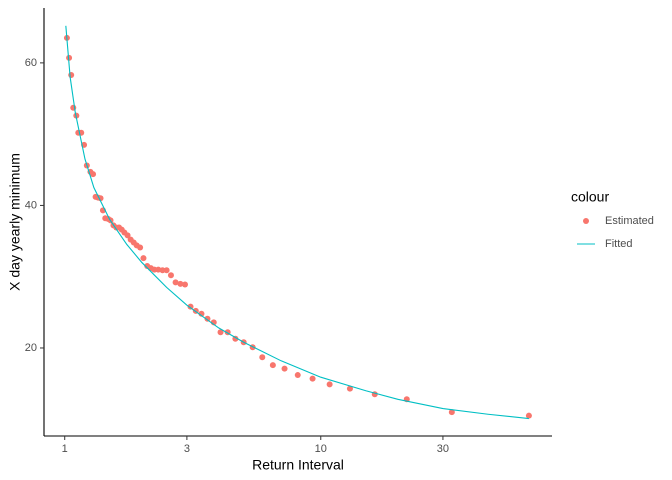 The image size is (672, 480). Describe the element at coordinates (298, 465) in the screenshot. I see `x-axis-label: Return Interval` at that location.